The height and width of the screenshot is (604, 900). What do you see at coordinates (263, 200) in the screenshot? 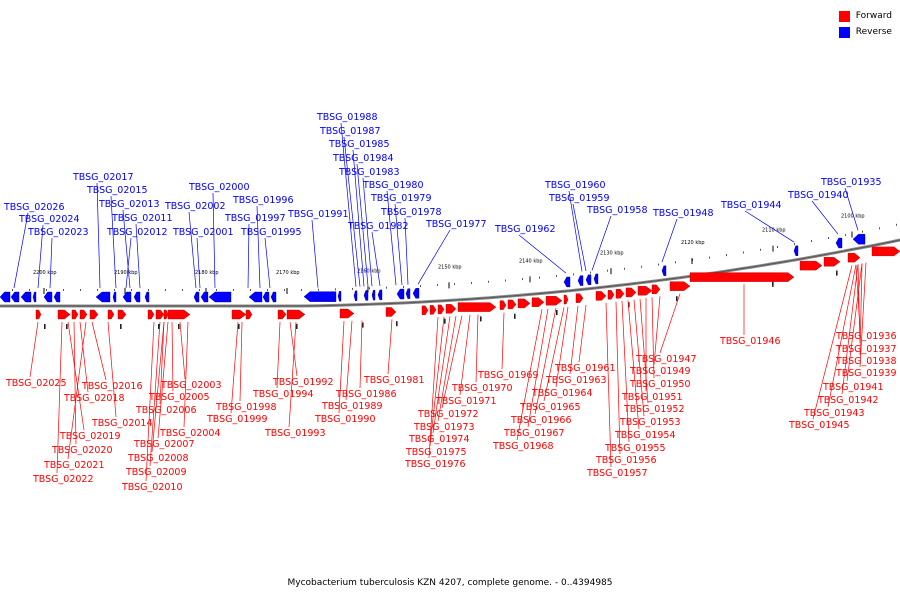
I see `reverse-gene-label: TBSG_01996` at bounding box center [263, 200].